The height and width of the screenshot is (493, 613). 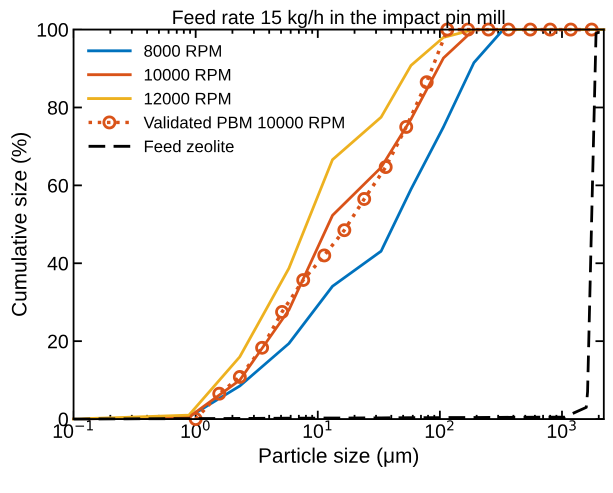 I want to click on x-tick-label: 10$^{1}$, so click(x=318, y=429).